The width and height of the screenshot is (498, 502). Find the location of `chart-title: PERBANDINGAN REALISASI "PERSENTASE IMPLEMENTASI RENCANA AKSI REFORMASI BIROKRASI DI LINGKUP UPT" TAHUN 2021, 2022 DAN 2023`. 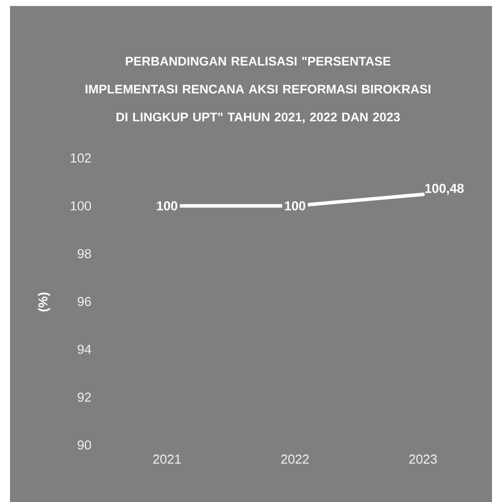

chart-title: PERBANDINGAN REALISASI "PERSENTASE IMPLEMENTASI RENCANA AKSI REFORMASI BIROKRASI DI LINGKUP UPT" TAHUN 2021, 2022 DAN 2023 is located at coordinates (258, 90).